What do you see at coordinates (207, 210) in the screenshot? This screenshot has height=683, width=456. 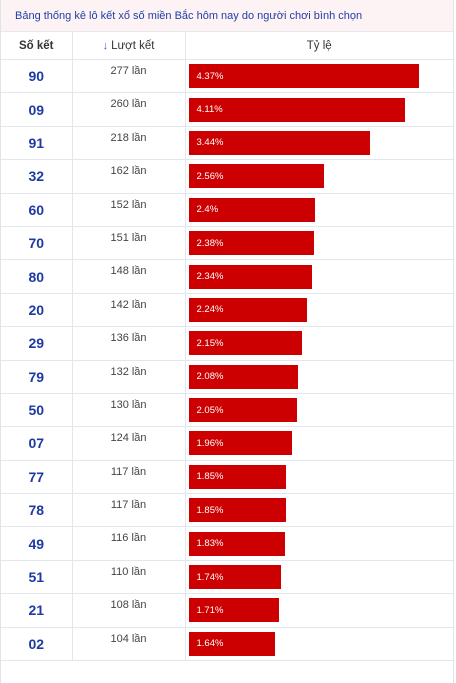 I see `ratio-label: 2.4%` at bounding box center [207, 210].